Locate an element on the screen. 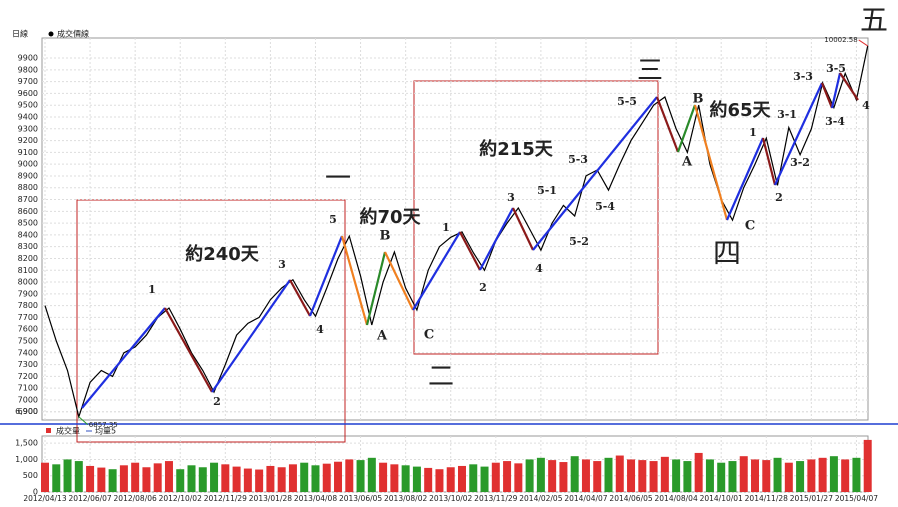  wave-annotation: 5-4 is located at coordinates (605, 206).